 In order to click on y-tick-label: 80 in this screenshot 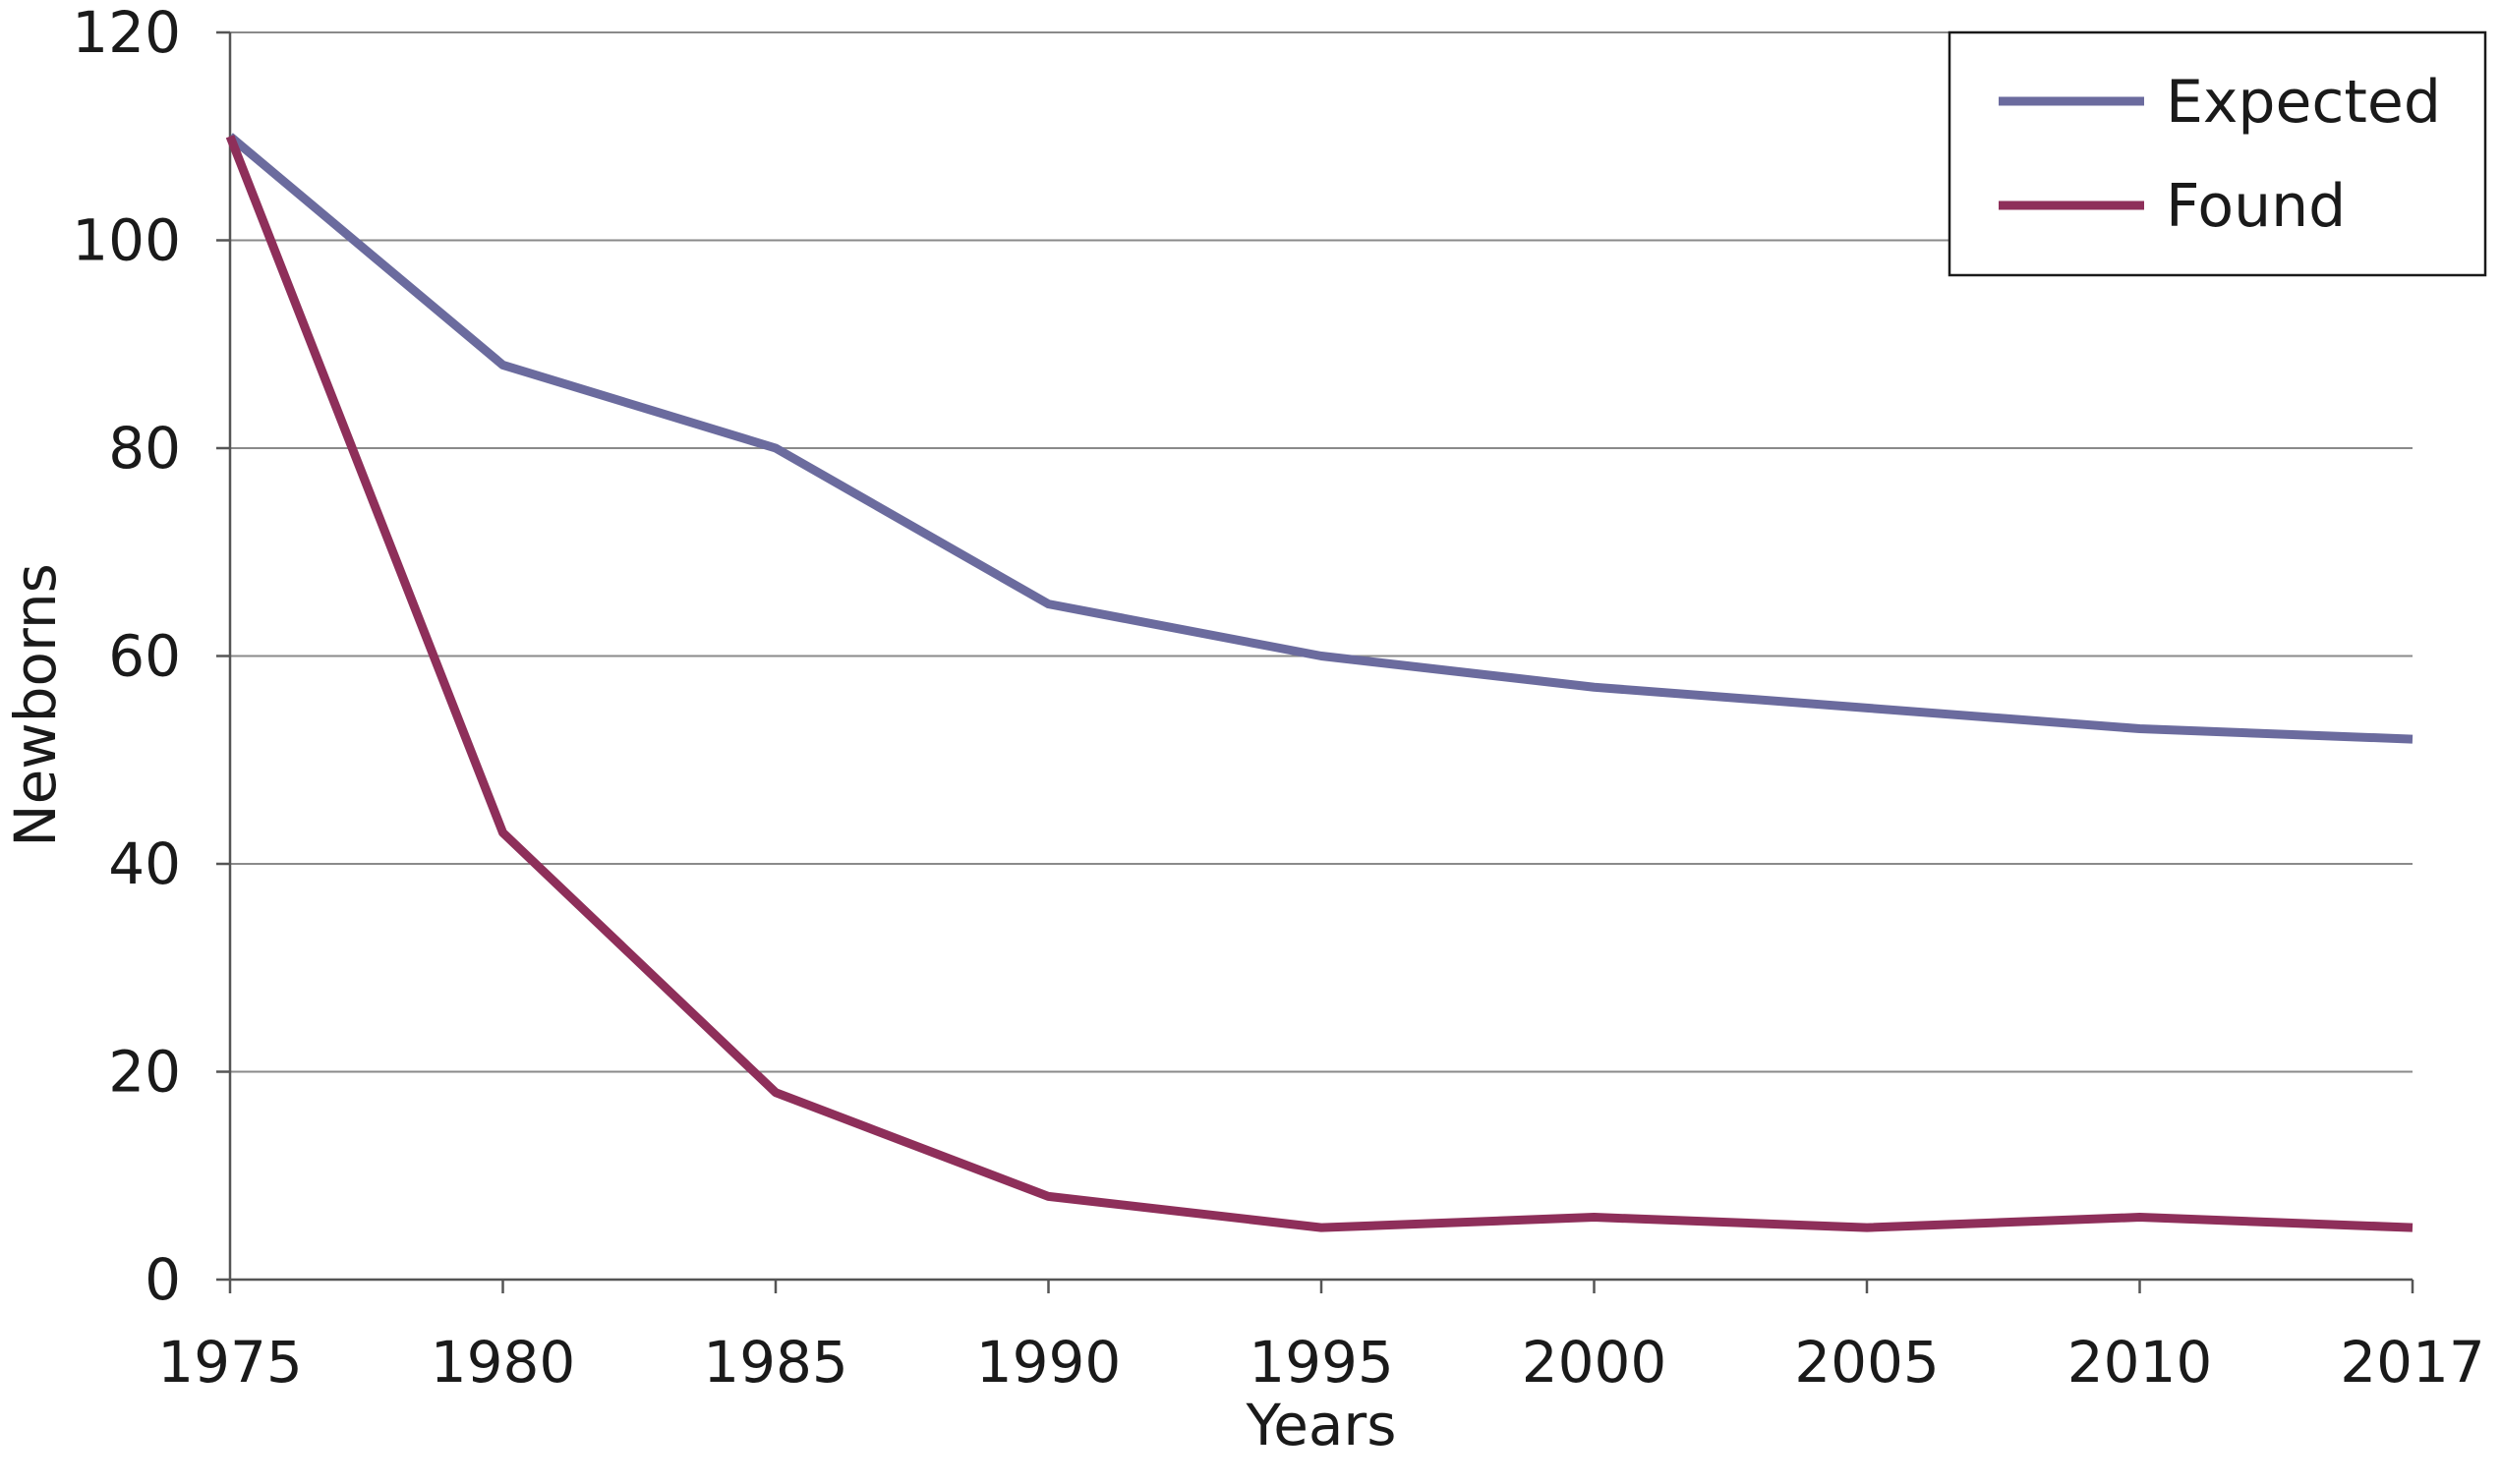, I will do `click(144, 448)`.